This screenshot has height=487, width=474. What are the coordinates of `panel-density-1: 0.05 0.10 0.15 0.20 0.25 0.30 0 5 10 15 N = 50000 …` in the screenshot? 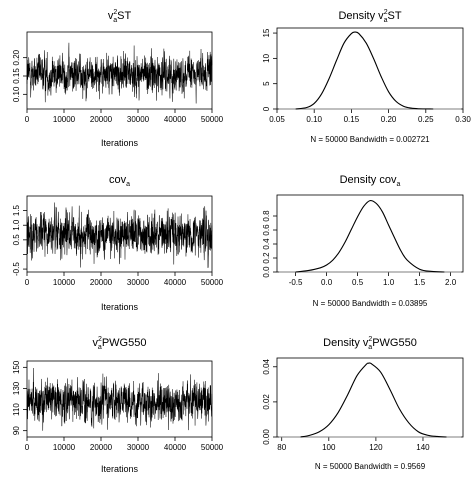 It's located at (366, 85).